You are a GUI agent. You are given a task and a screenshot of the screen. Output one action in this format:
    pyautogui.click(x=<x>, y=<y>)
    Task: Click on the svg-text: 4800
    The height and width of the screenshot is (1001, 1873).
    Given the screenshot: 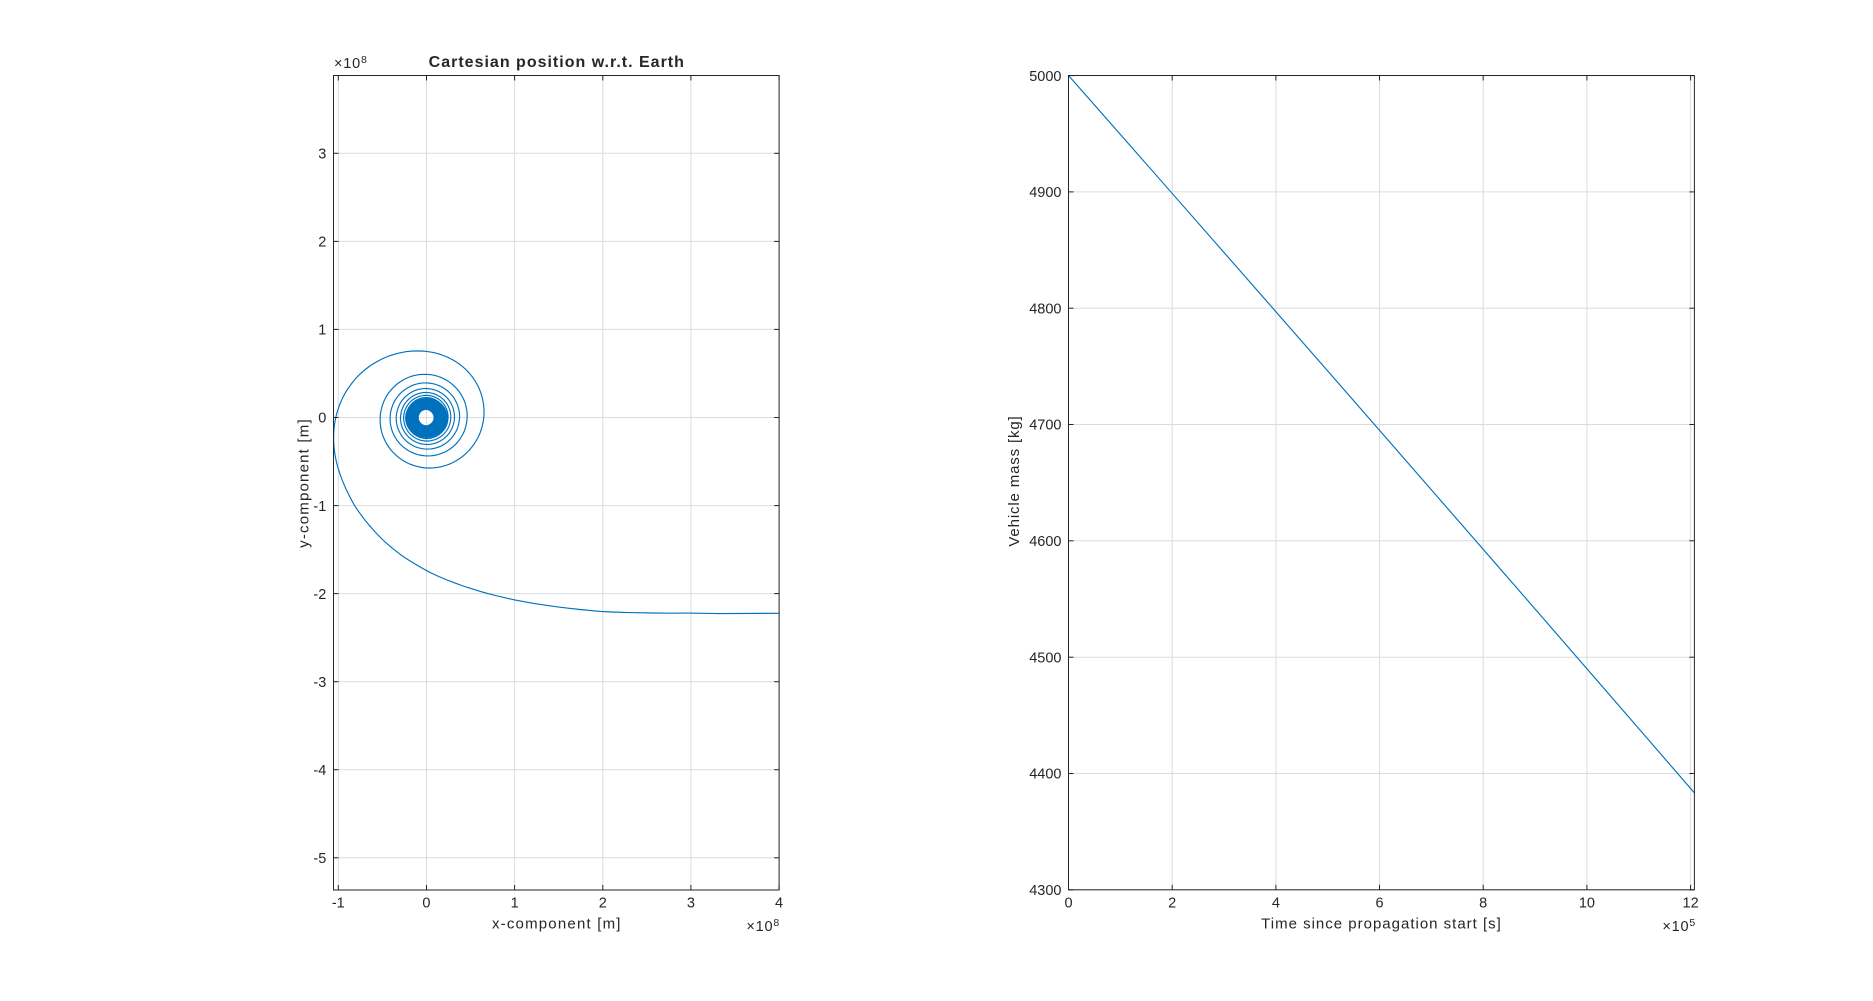 What is the action you would take?
    pyautogui.click(x=1045, y=309)
    